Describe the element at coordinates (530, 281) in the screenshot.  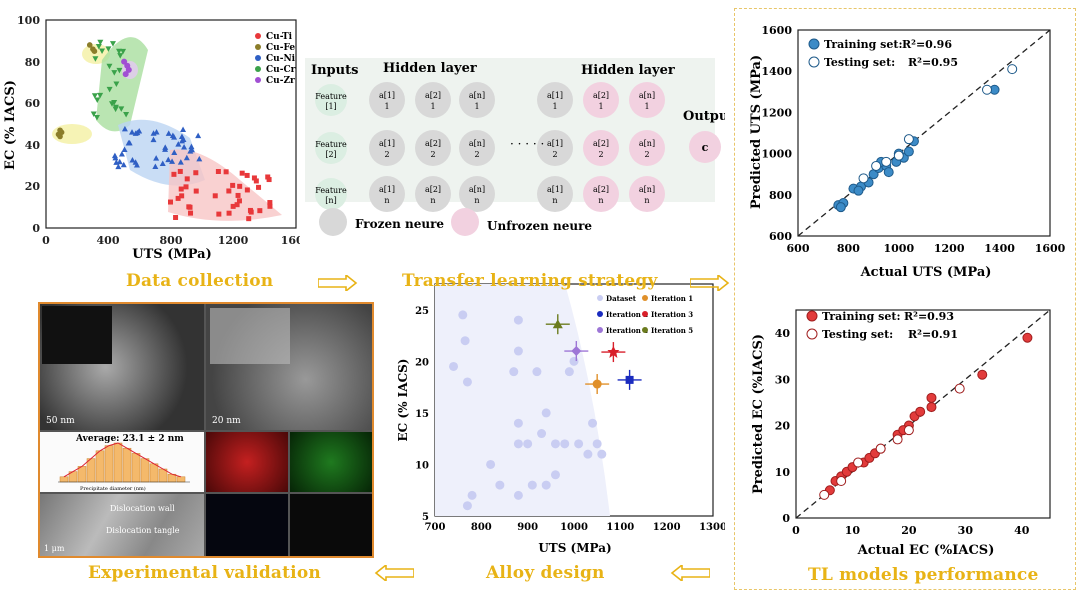
I see `stage-transfer-learning: Transfer learning strategy` at that location.